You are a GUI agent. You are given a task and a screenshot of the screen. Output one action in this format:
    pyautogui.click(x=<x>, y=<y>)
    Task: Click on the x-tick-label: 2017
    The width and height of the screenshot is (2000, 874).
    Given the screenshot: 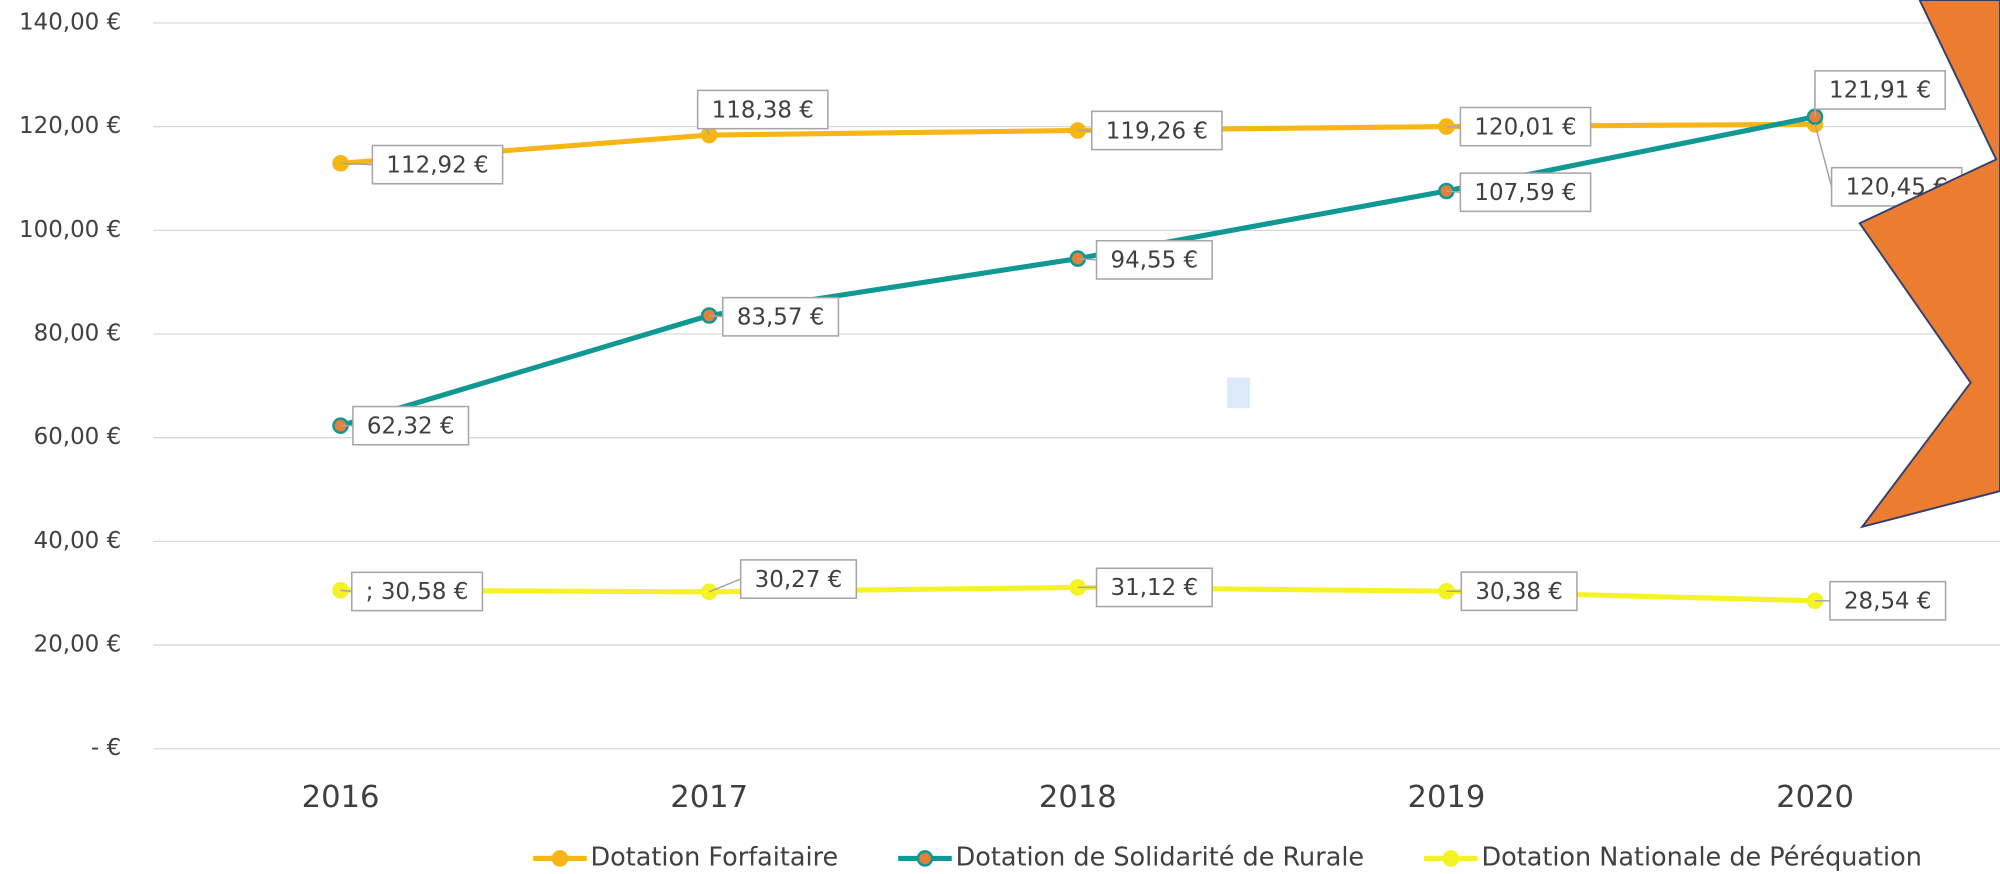 What is the action you would take?
    pyautogui.click(x=709, y=797)
    